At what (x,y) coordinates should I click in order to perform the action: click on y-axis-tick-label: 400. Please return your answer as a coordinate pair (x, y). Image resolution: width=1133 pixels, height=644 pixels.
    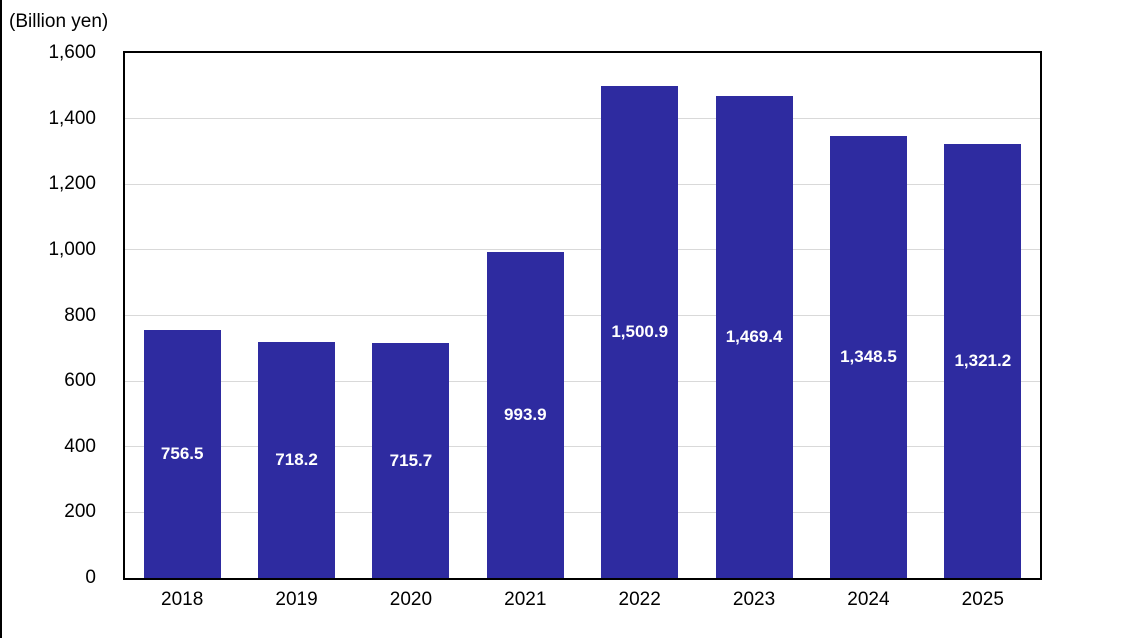
    Looking at the image, I should click on (80, 446).